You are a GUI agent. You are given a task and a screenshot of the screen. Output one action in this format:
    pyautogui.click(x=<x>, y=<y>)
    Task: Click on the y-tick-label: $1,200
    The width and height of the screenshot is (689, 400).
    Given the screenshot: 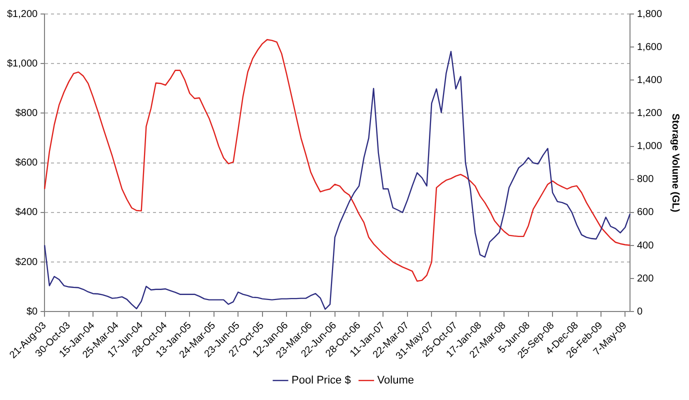 What is the action you would take?
    pyautogui.click(x=22, y=14)
    